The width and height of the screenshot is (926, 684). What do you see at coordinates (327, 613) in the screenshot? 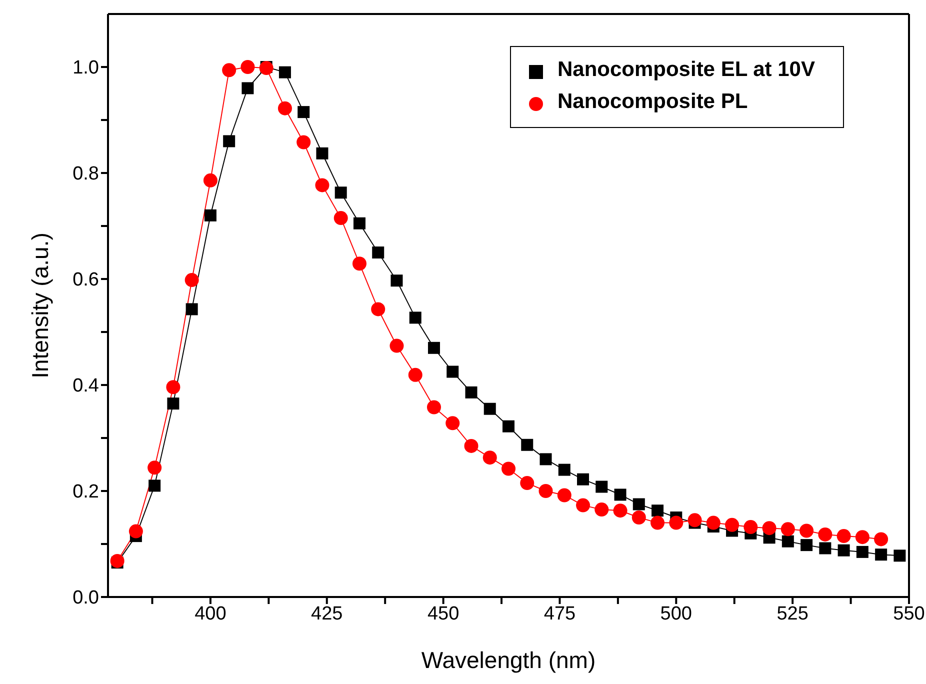
I see `x-tick-label: 425` at bounding box center [327, 613].